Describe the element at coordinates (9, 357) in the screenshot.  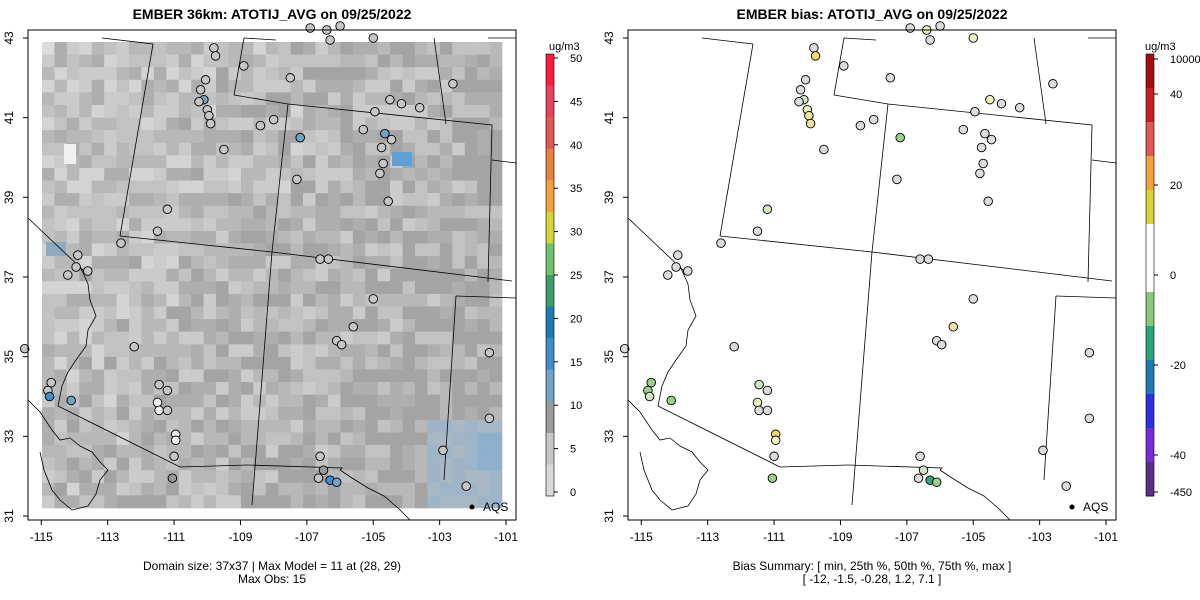
I see `y-tick-label: 35` at that location.